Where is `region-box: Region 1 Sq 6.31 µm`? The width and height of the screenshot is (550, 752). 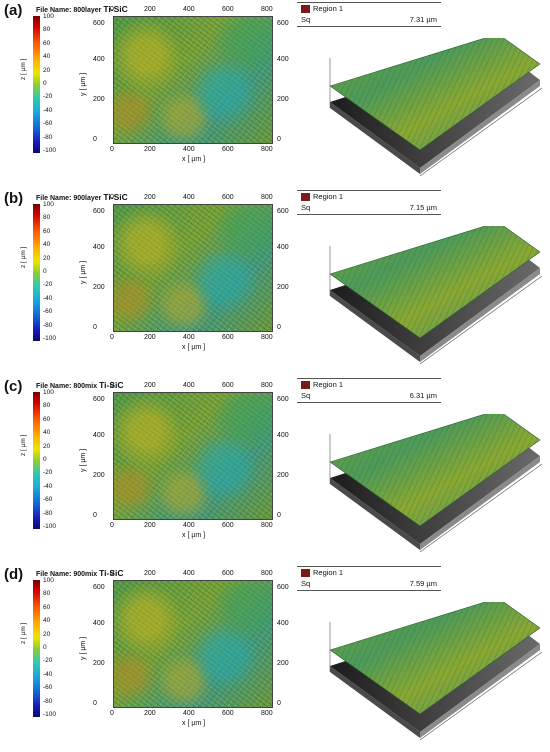
region-box: Region 1 Sq 6.31 µm is located at coordinates (369, 390).